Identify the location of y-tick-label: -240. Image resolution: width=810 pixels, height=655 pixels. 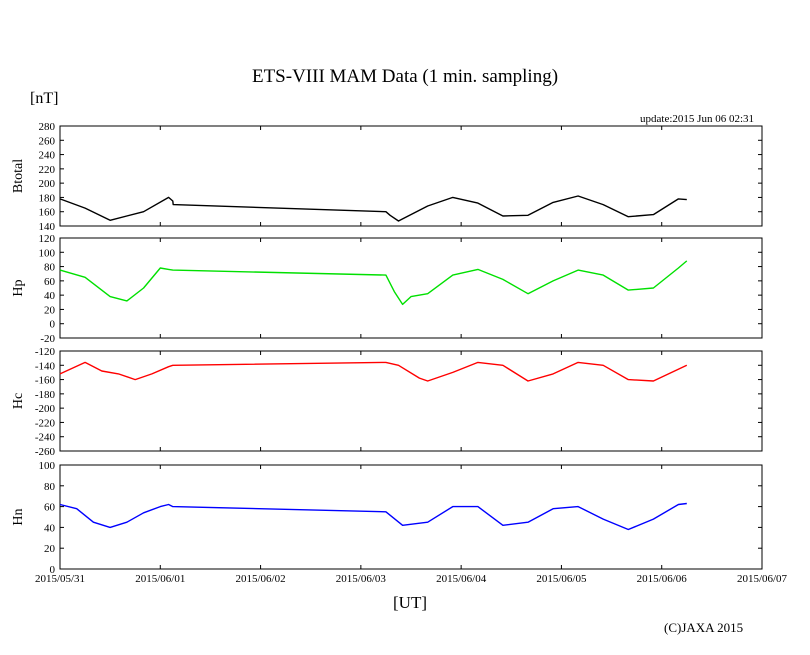
(45, 438).